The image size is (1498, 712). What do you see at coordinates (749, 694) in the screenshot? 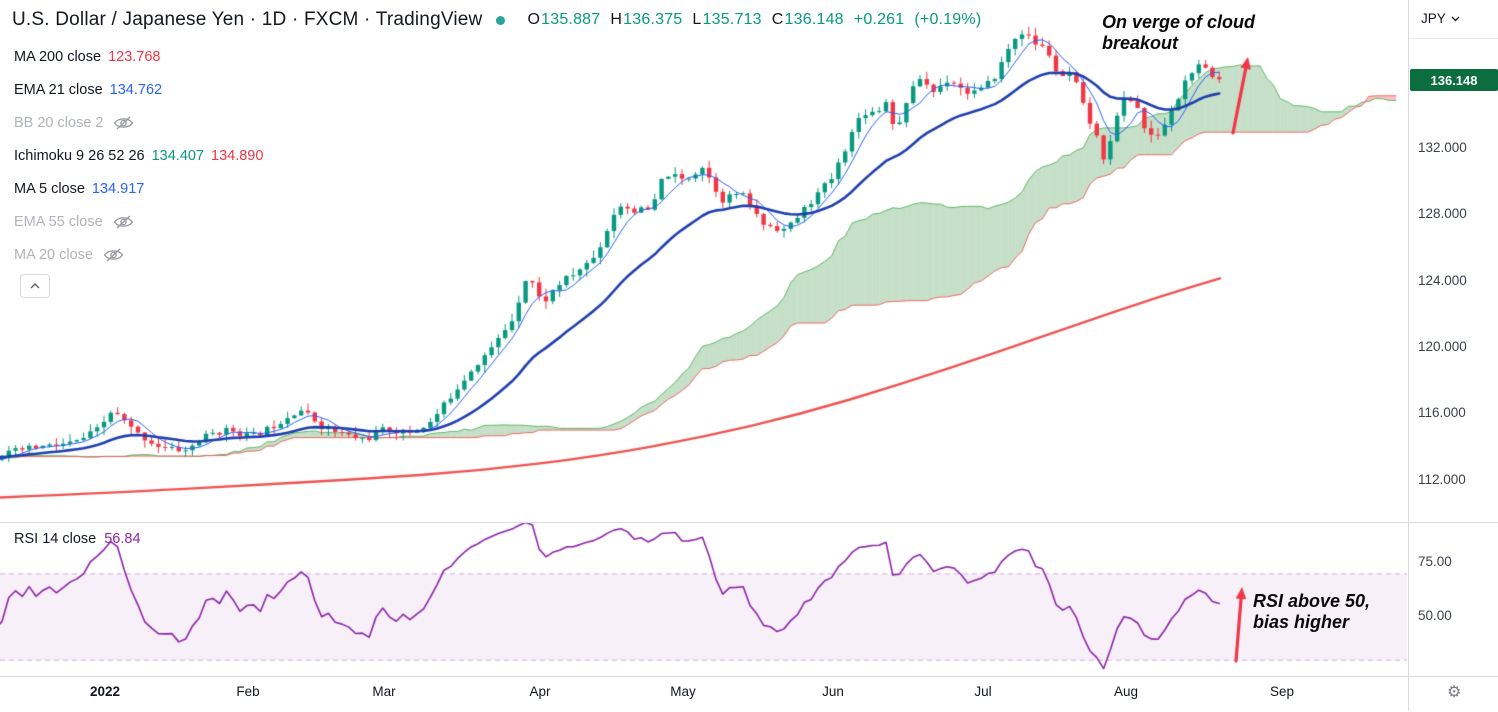
I see `time-scale: 2022 Feb Mar Apr May Jun Jul Aug Sep` at bounding box center [749, 694].